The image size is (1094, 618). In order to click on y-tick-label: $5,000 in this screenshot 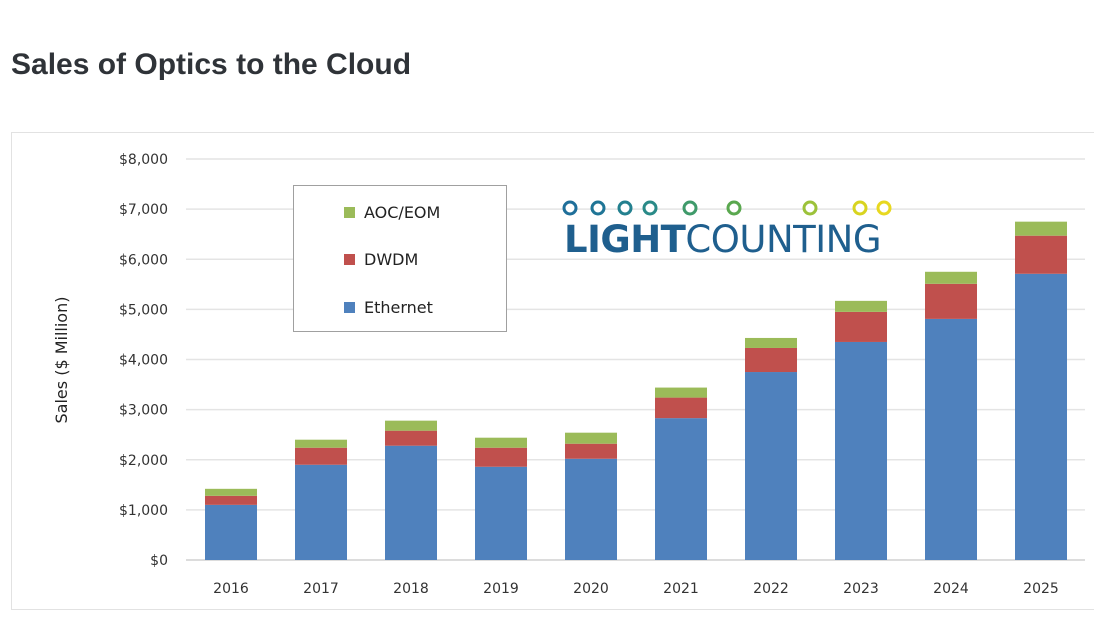, I will do `click(143, 310)`.